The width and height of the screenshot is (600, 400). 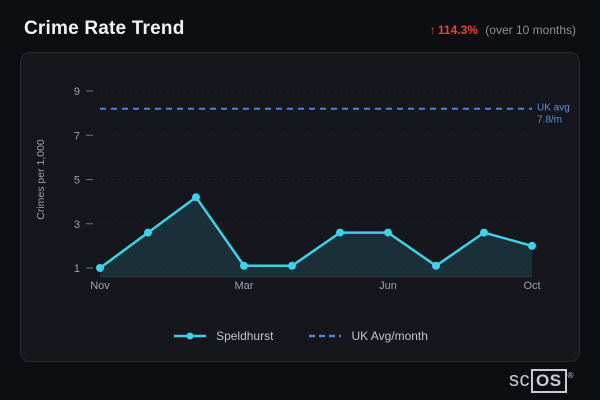 I want to click on svg-text: Mar, so click(x=244, y=286).